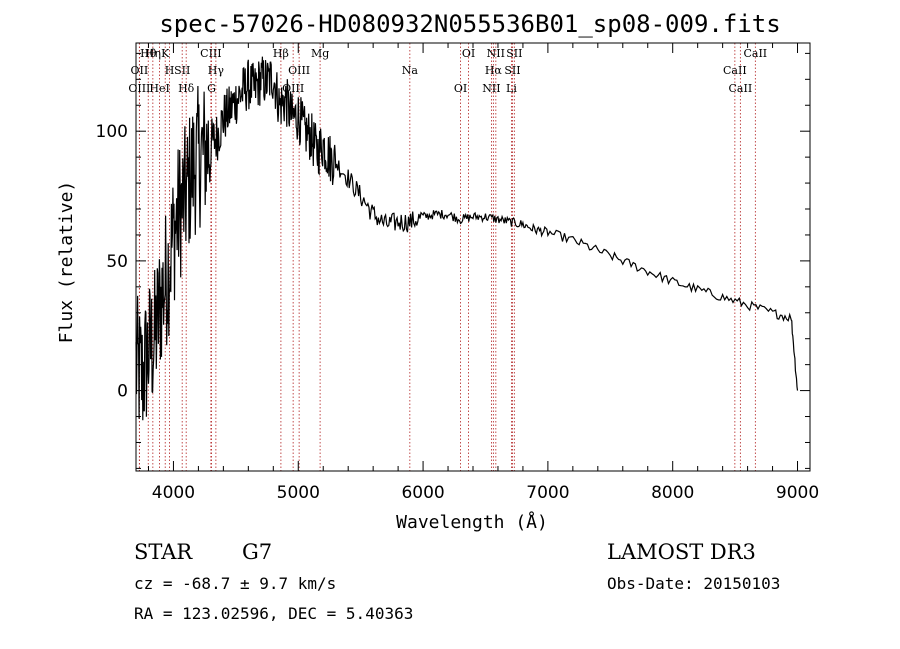  I want to click on x-tick-label: 9000, so click(797, 493).